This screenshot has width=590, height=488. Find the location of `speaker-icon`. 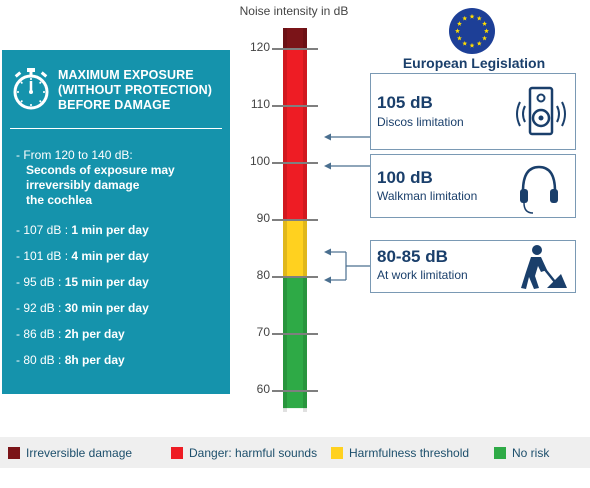

speaker-icon is located at coordinates (541, 111).